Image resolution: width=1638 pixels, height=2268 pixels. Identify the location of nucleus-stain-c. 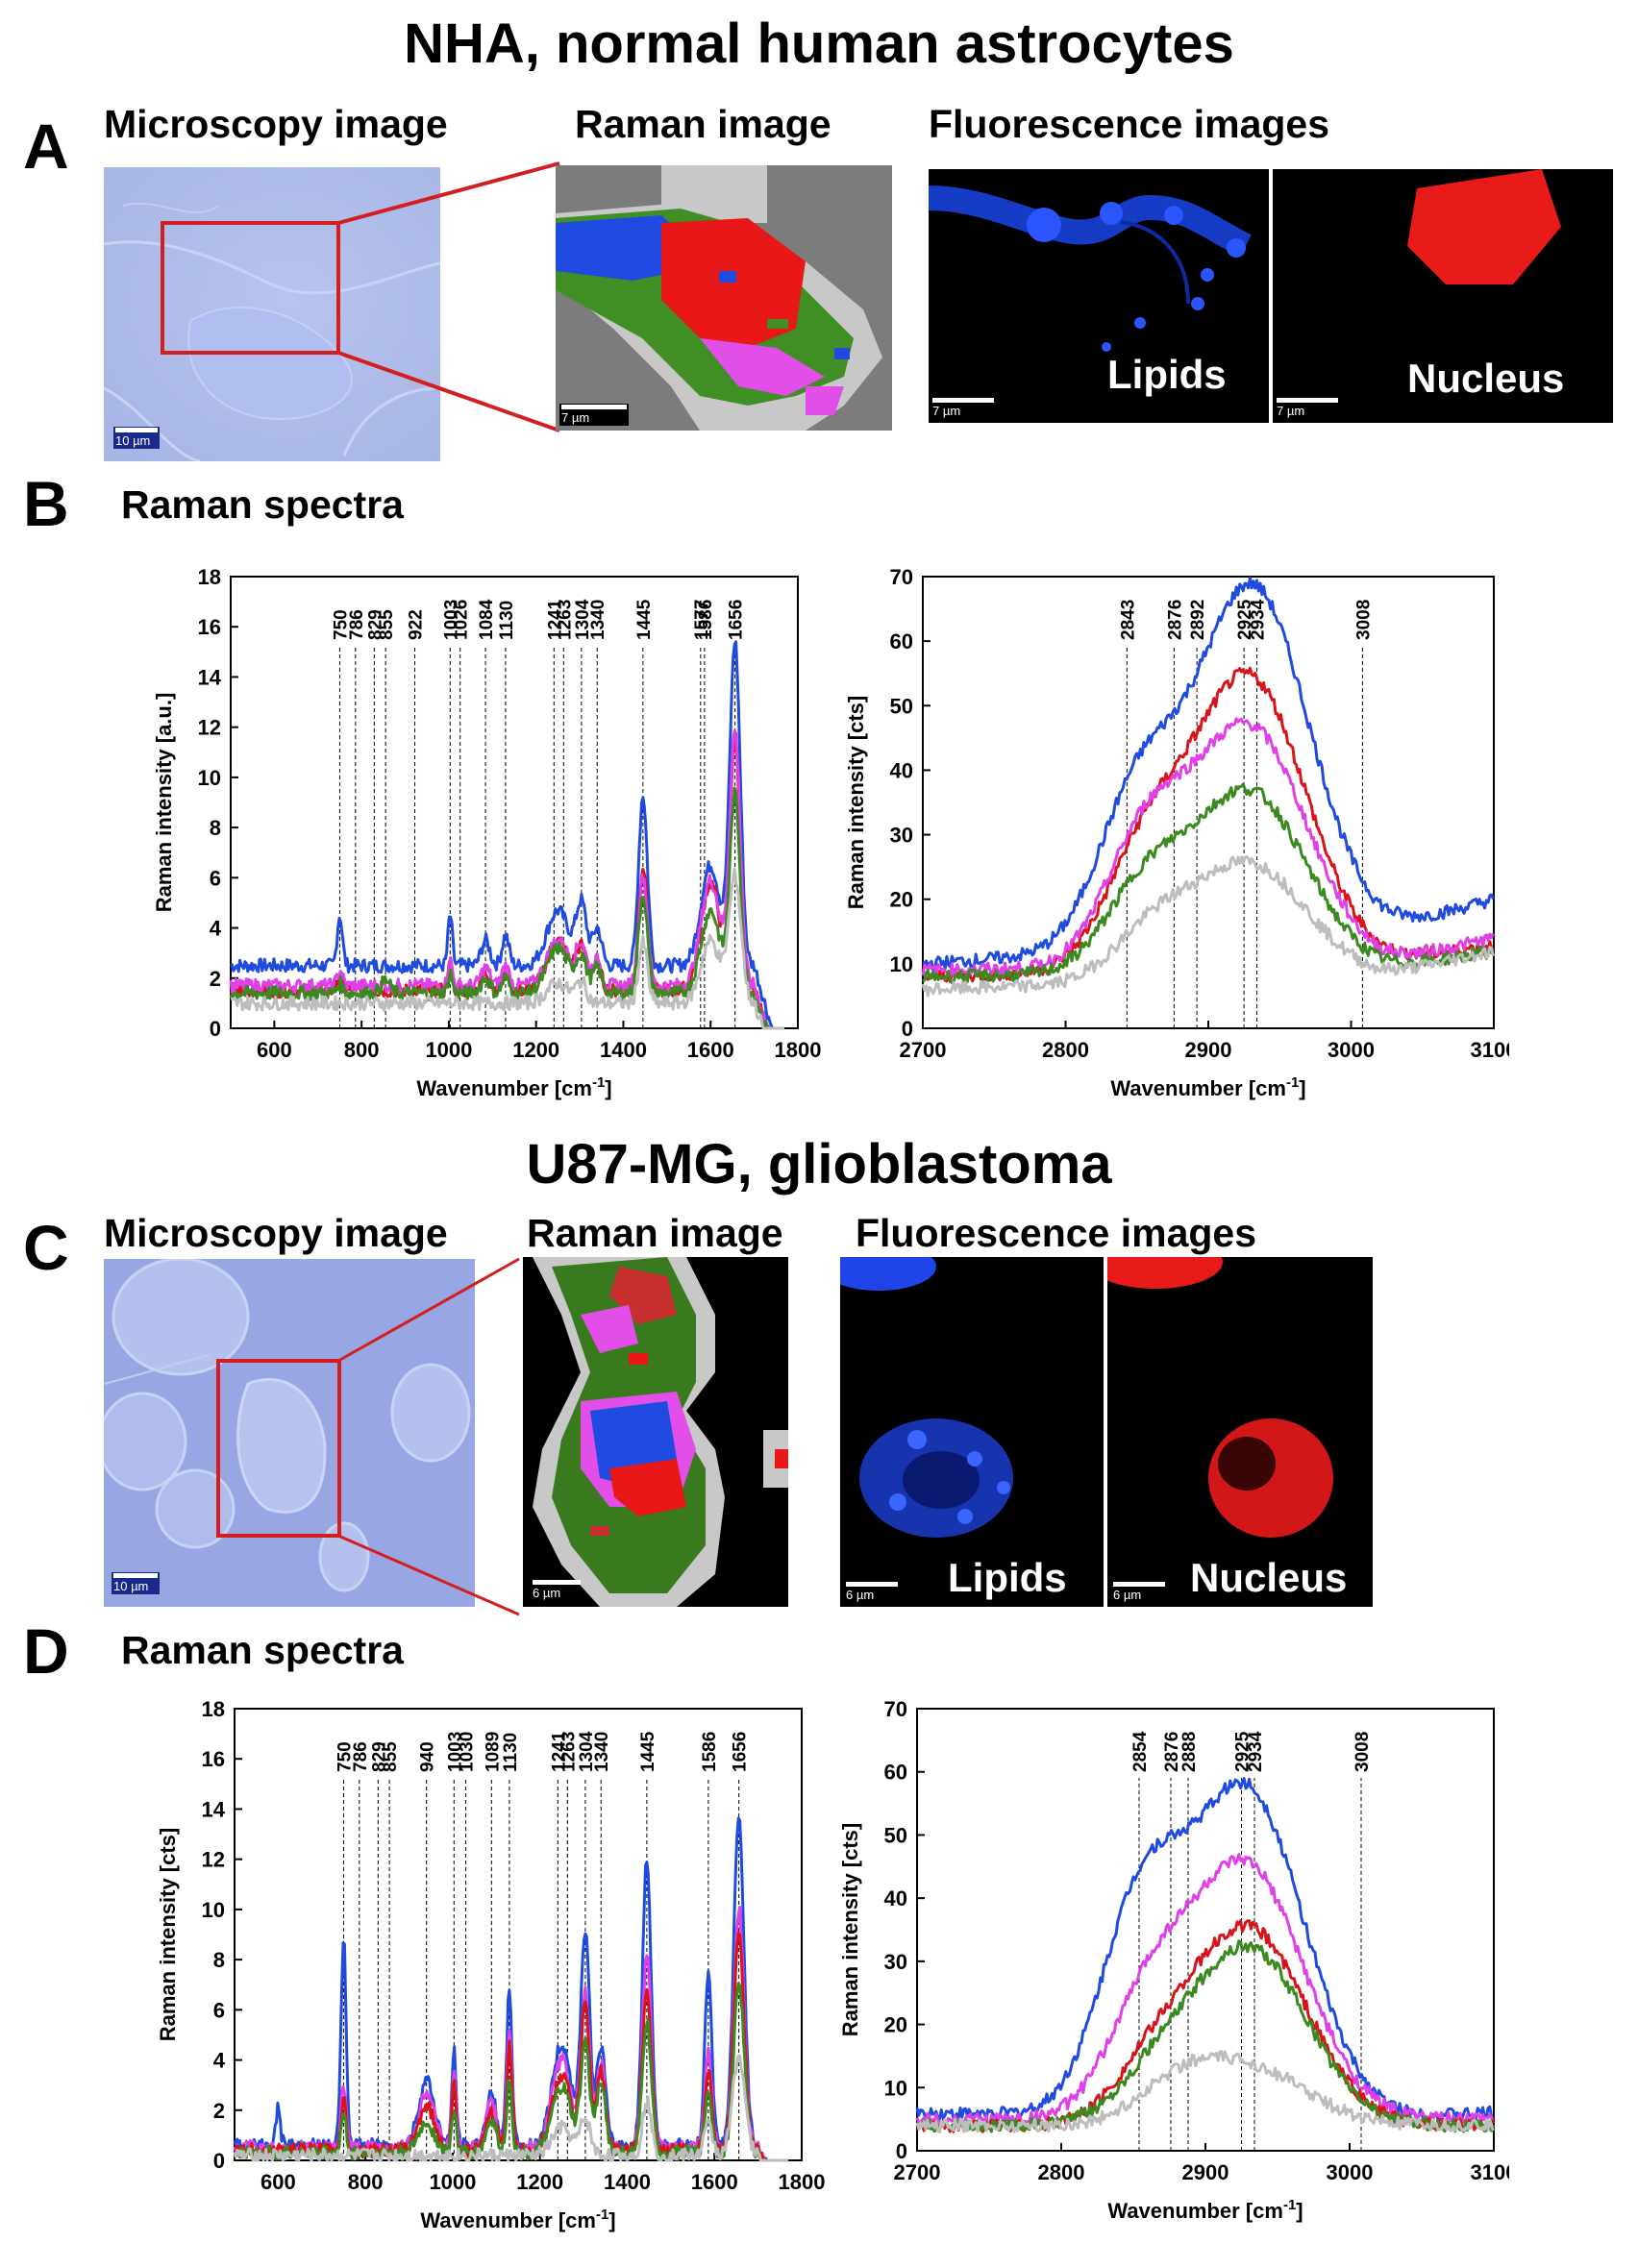
(1220, 1397).